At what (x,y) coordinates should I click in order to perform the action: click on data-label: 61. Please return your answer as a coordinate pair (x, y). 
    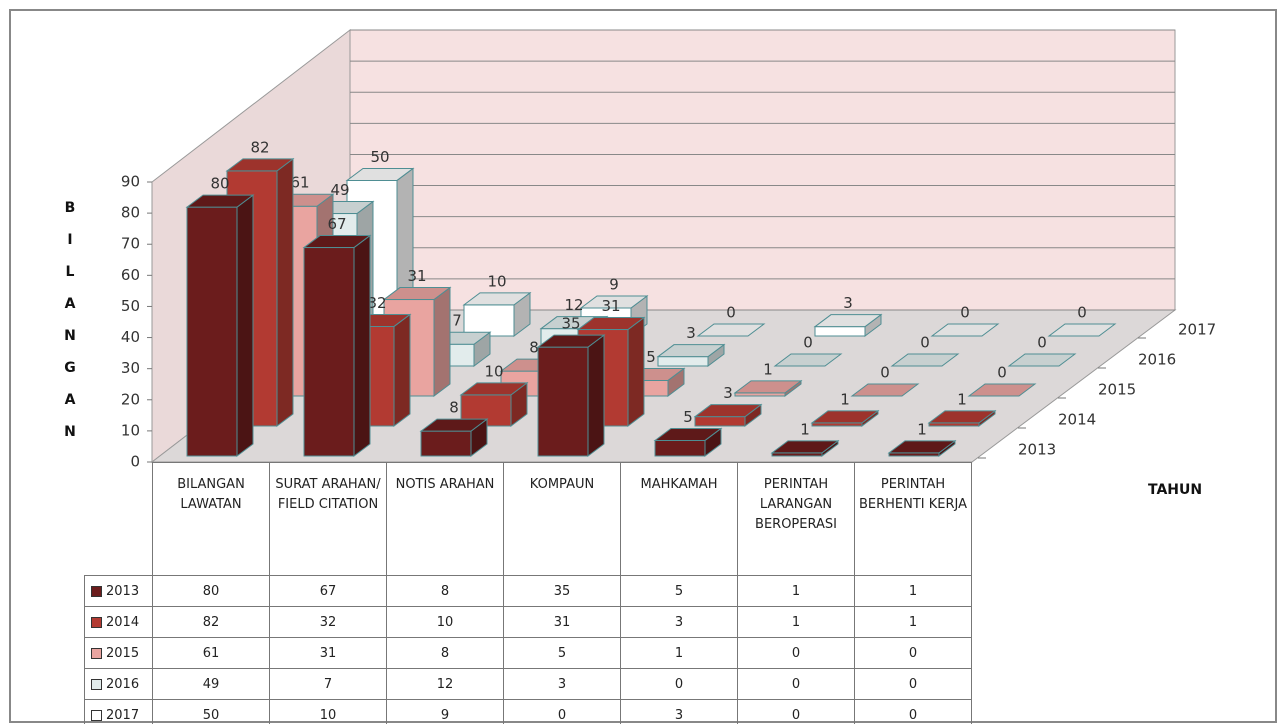
    Looking at the image, I should click on (299, 183).